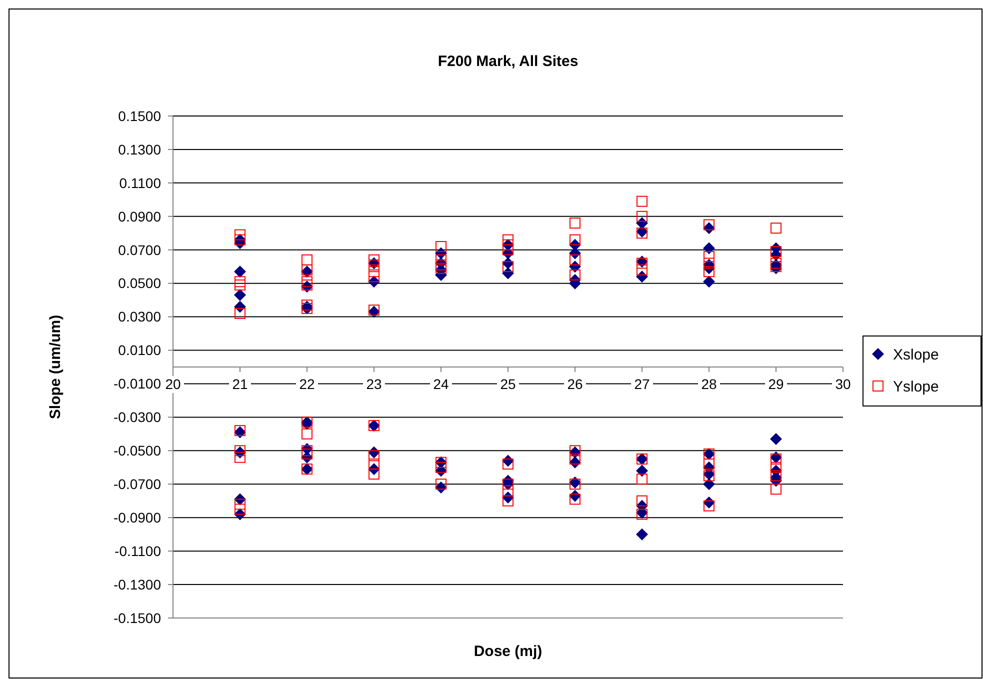 The image size is (983, 679). I want to click on y-tick-label: 0.0100, so click(140, 350).